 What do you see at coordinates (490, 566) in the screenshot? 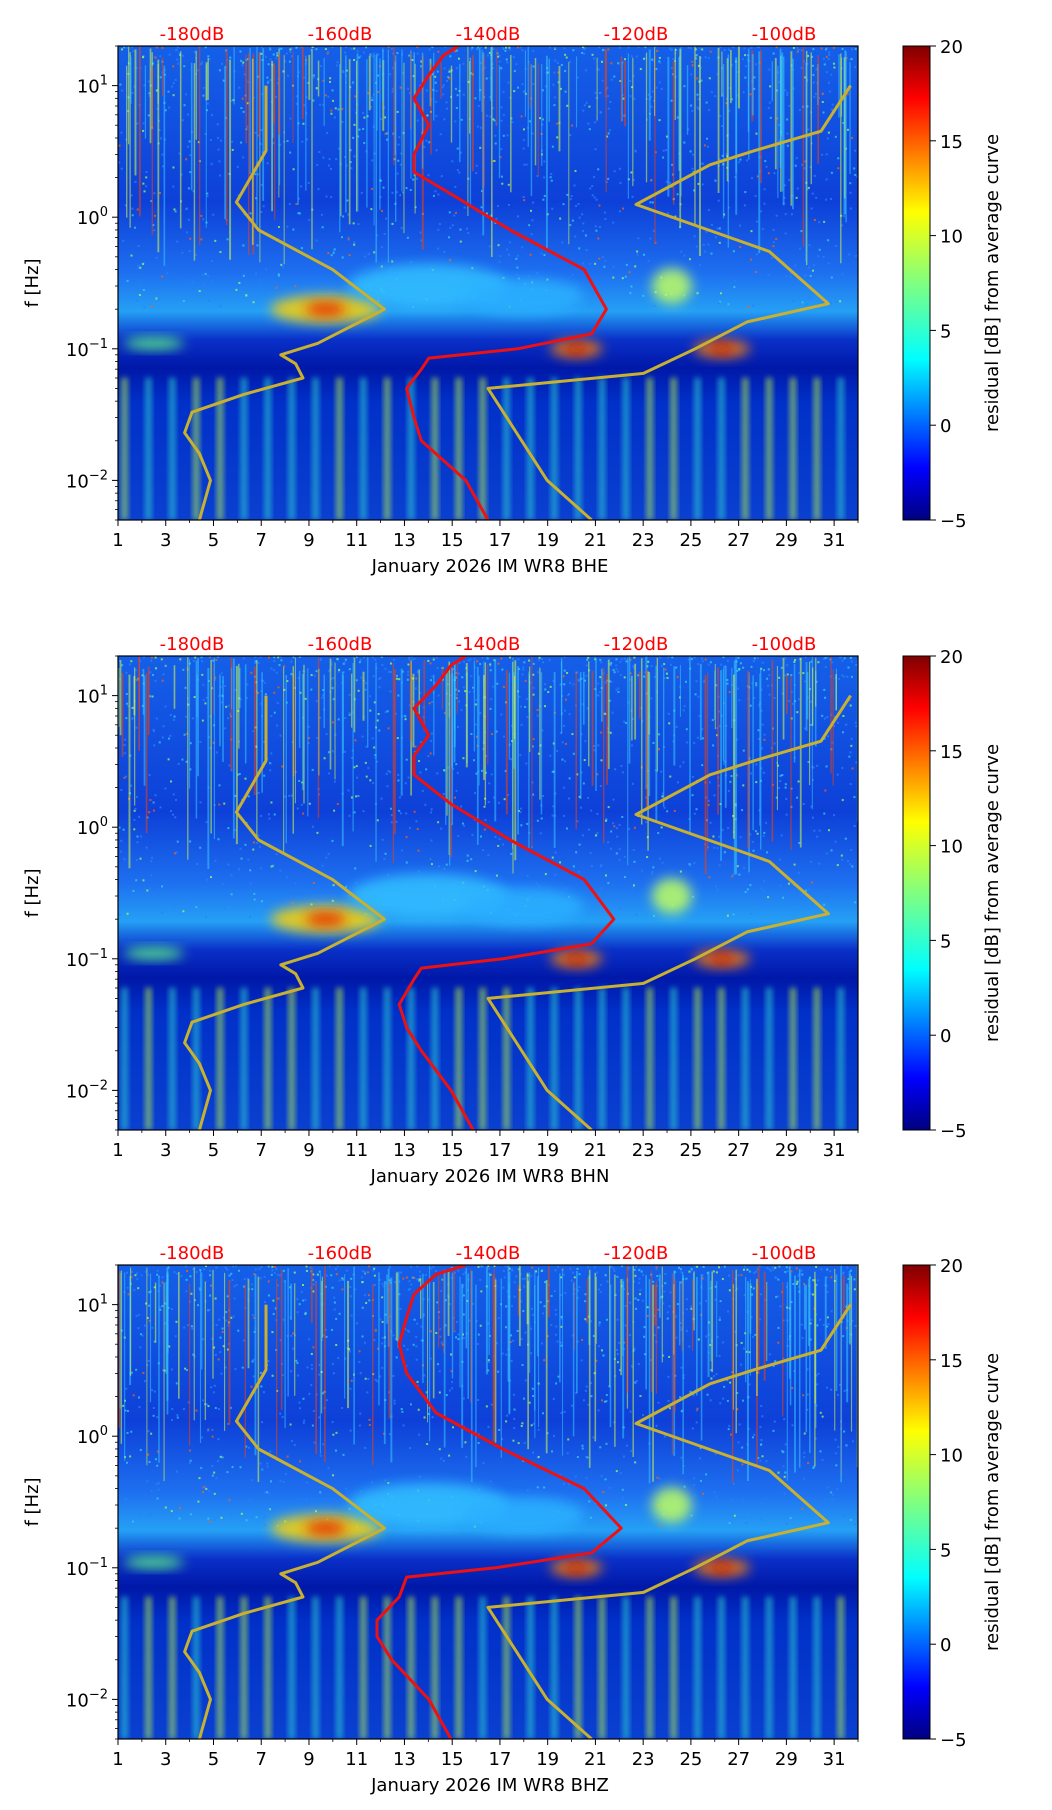
I see `x-axis-label: January 2026 IM WR8 BHE` at bounding box center [490, 566].